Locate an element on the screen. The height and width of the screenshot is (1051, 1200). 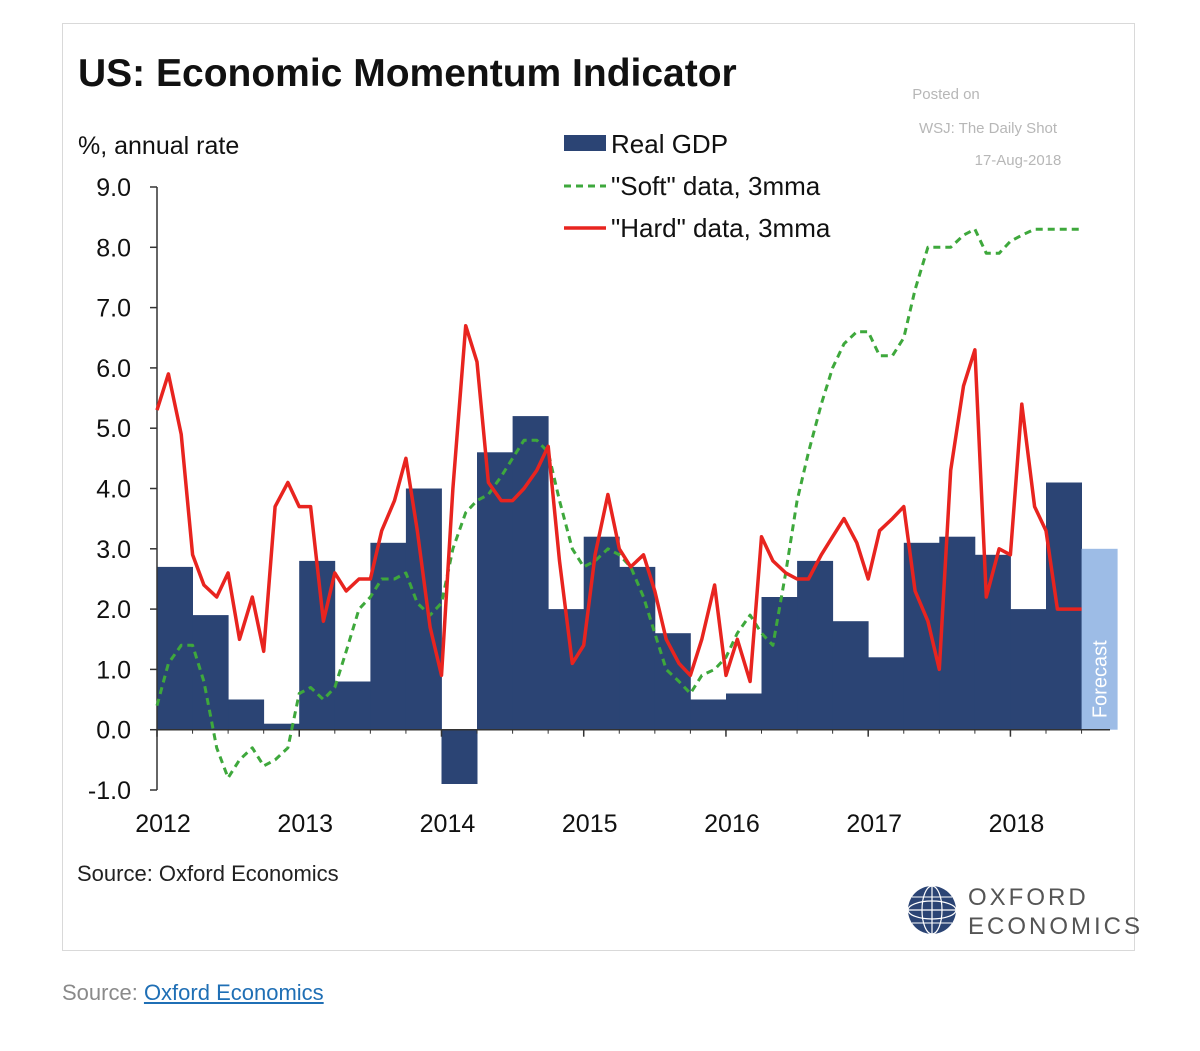
x-tick-label: 2018 is located at coordinates (1017, 824).